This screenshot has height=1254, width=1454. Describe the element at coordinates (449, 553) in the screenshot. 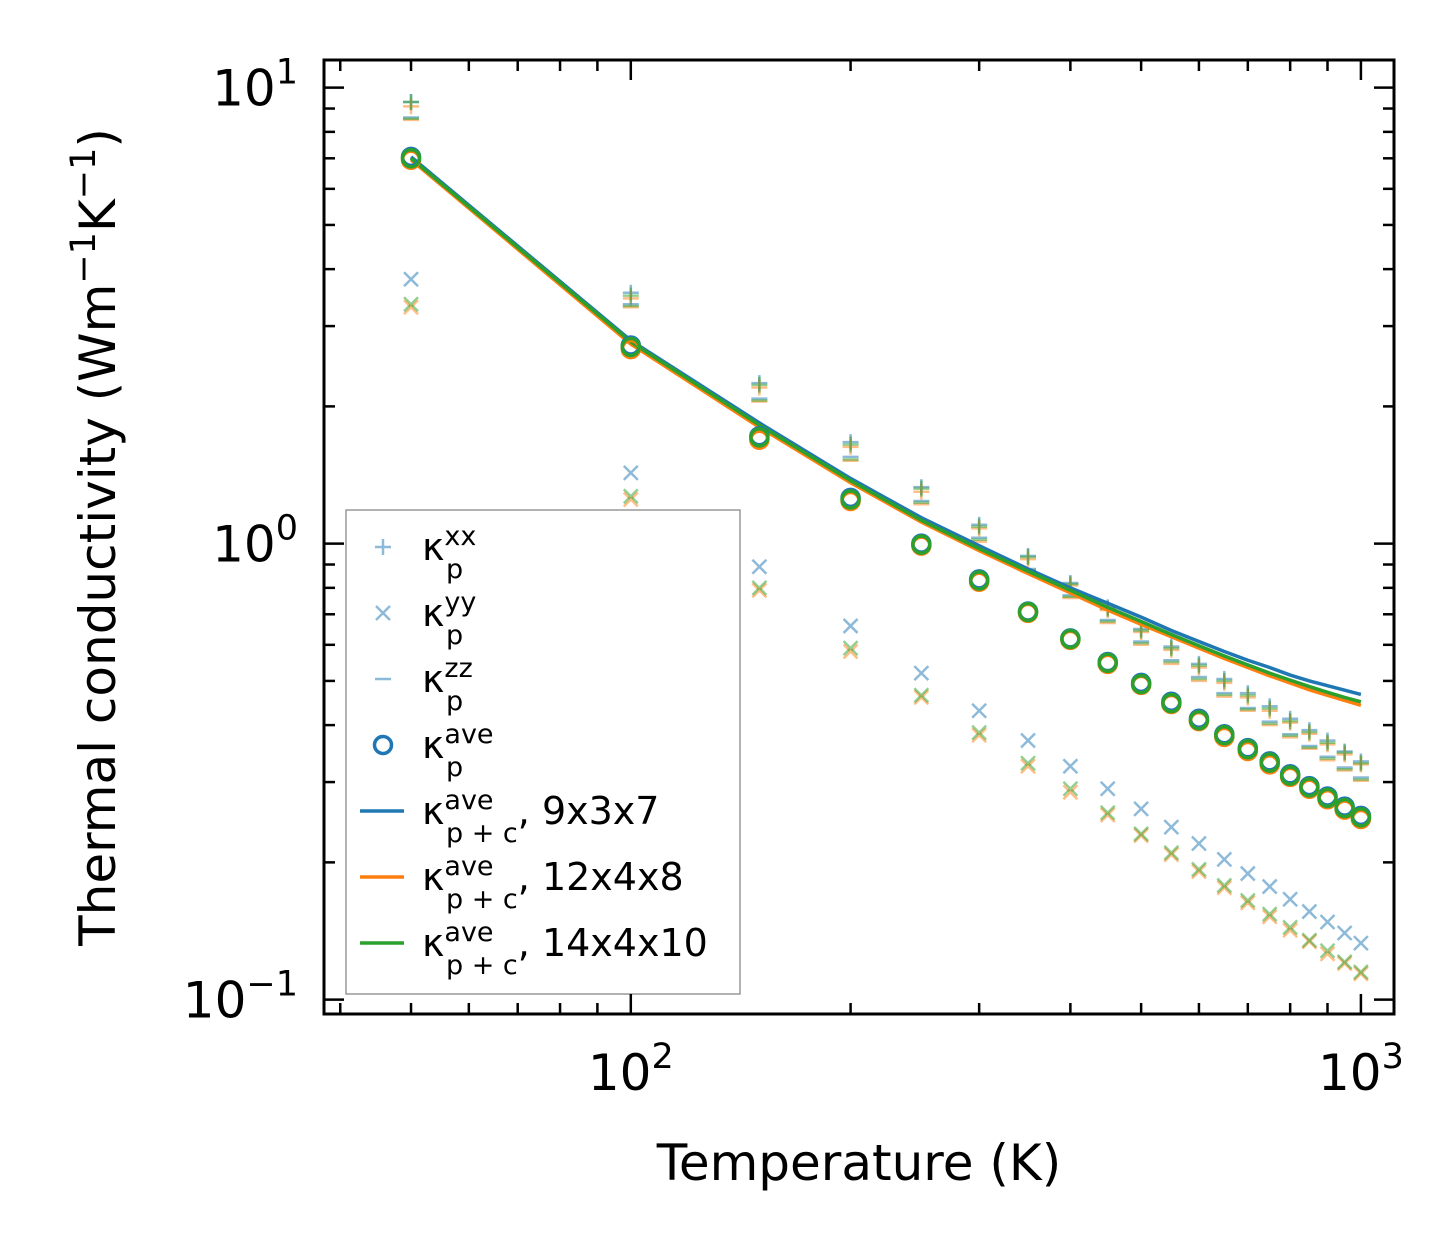

I see `legend-label: κxx p` at that location.